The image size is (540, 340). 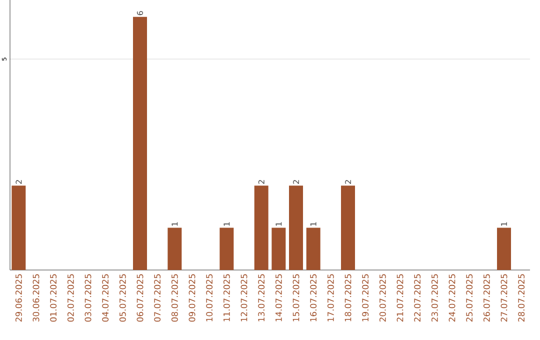 What do you see at coordinates (261, 298) in the screenshot?
I see `x-tick-label: 13.07.2025` at bounding box center [261, 298].